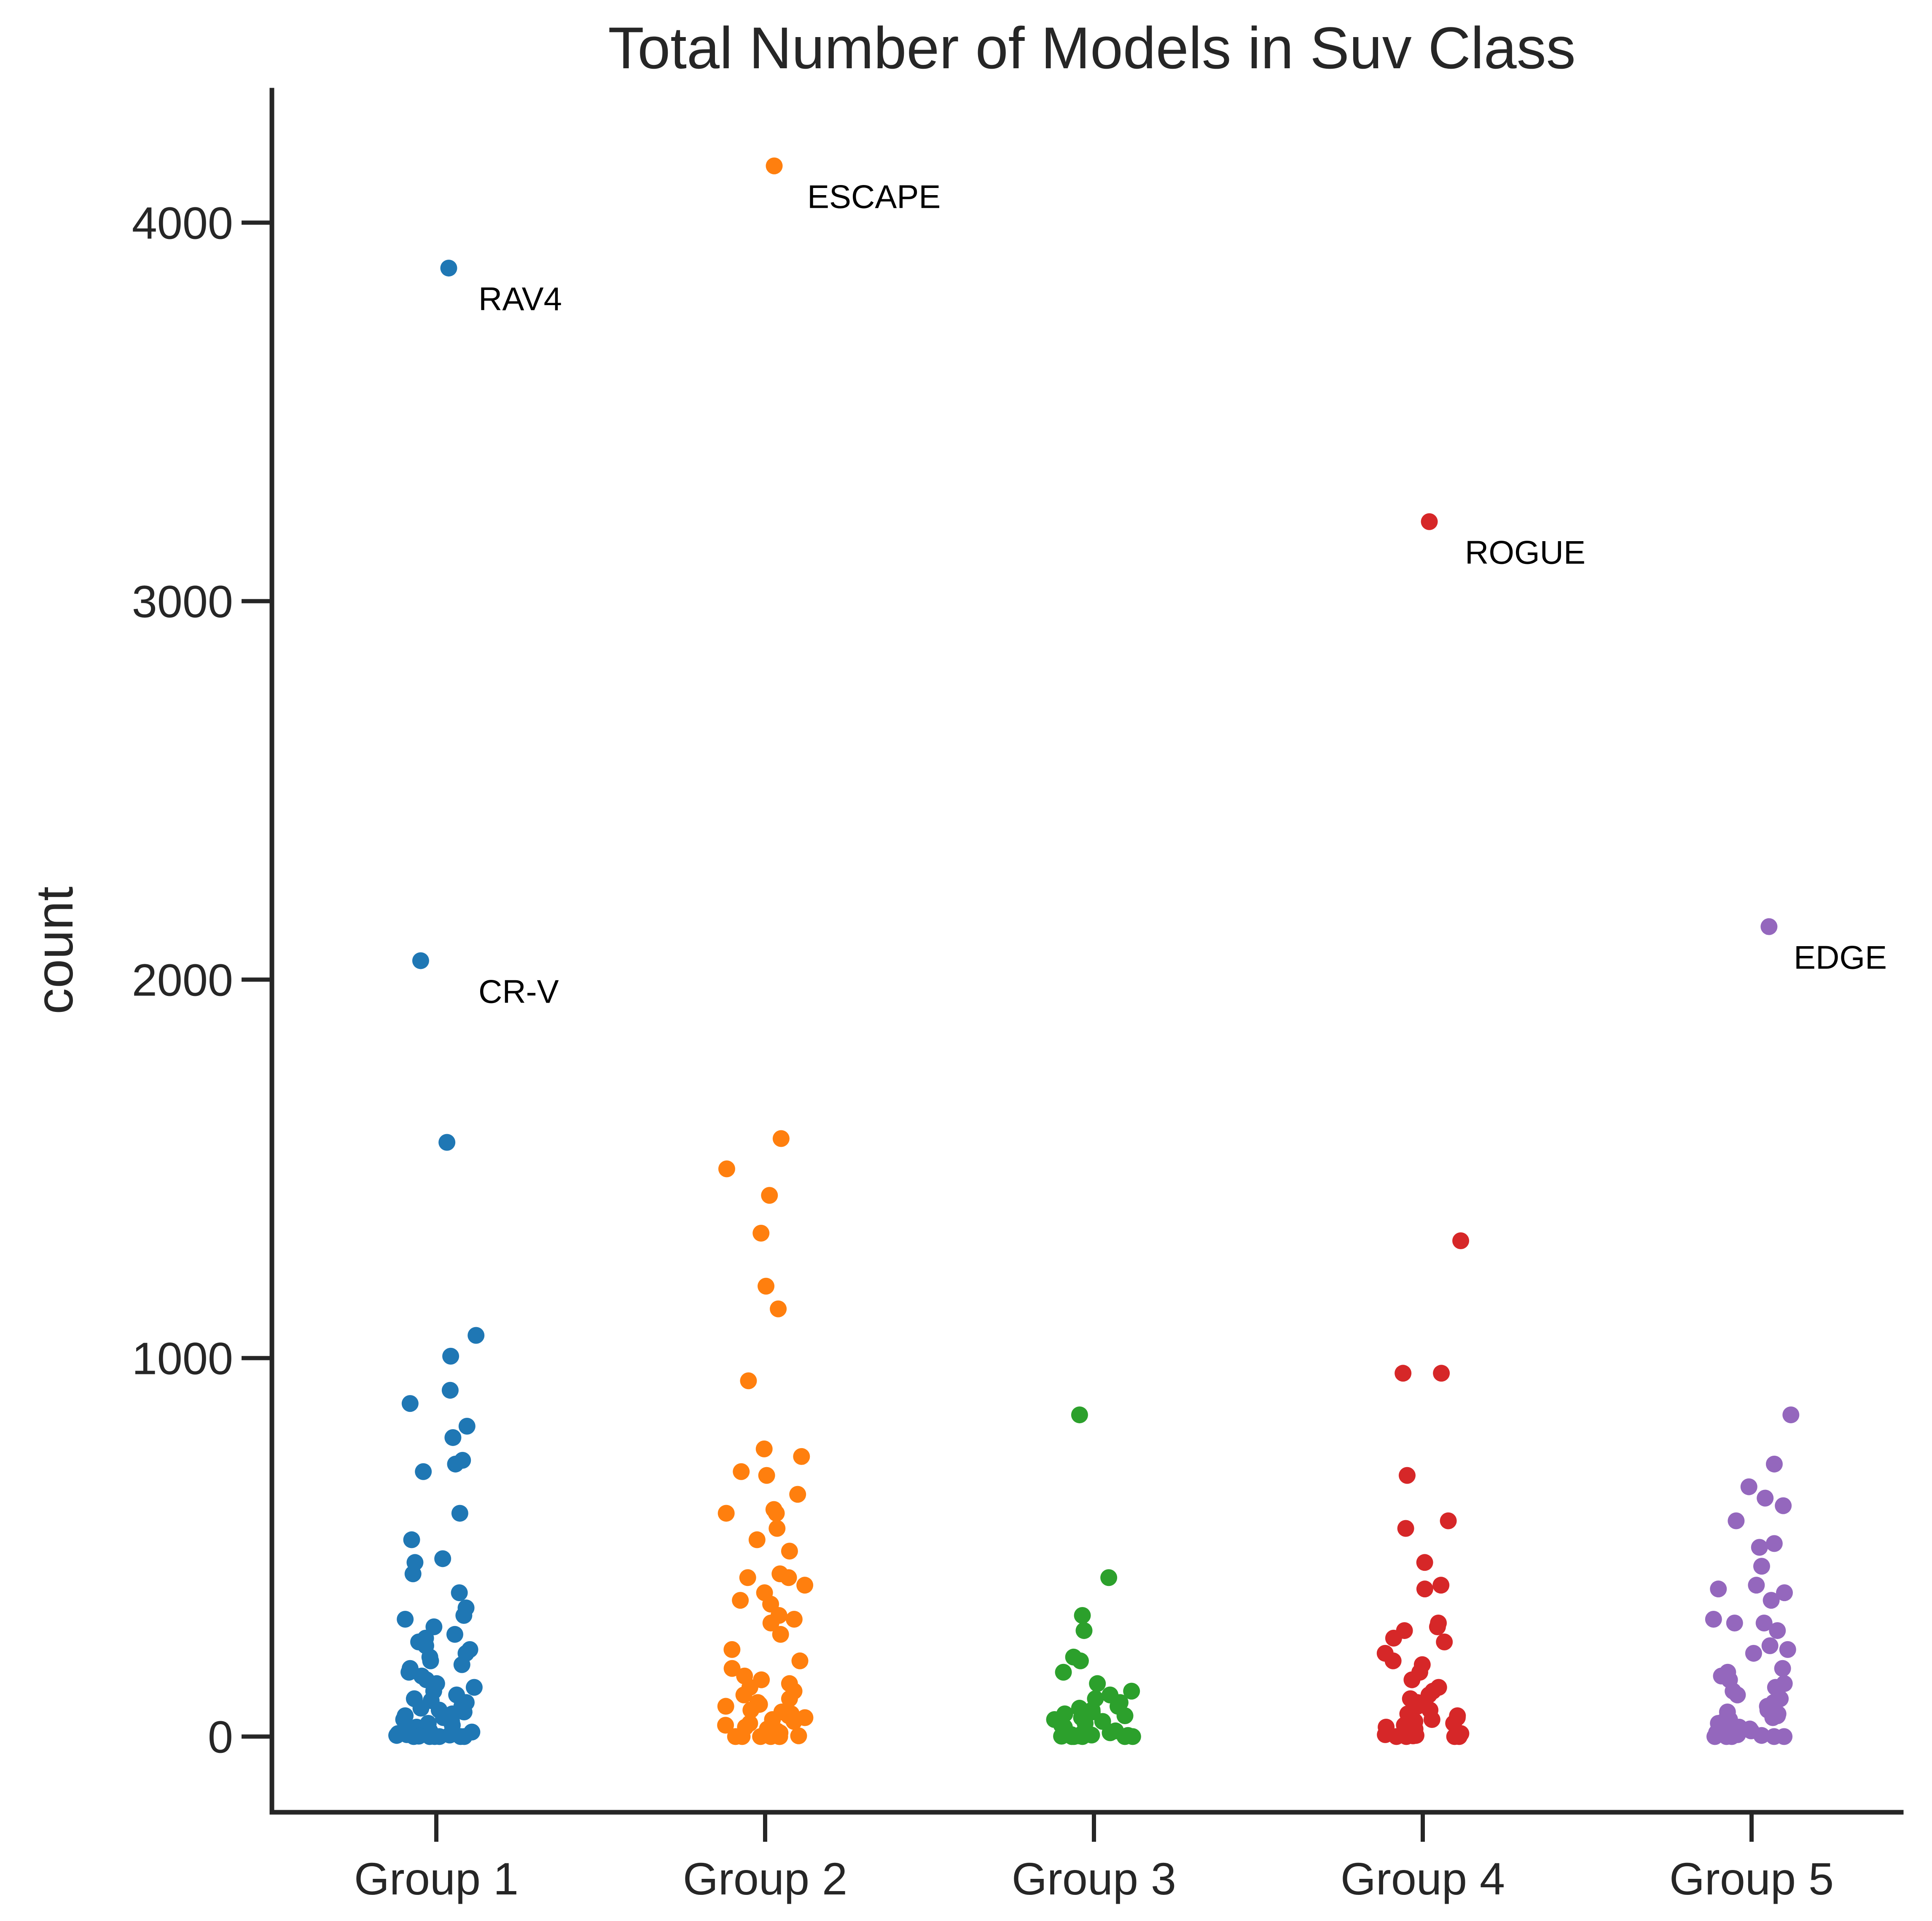 The image size is (1932, 1921). I want to click on y-axis-label: count, so click(55, 950).